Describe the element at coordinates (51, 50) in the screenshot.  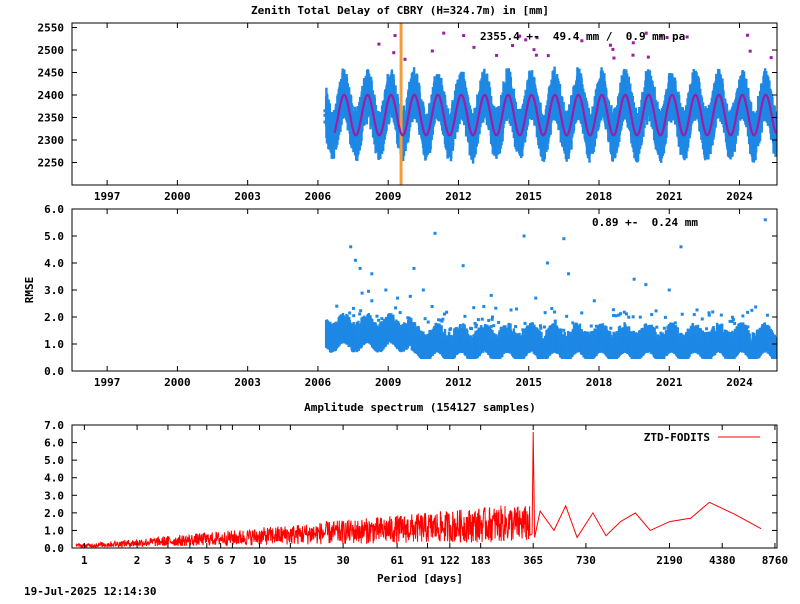
I see `ztd-y-tick-label: 2500` at that location.